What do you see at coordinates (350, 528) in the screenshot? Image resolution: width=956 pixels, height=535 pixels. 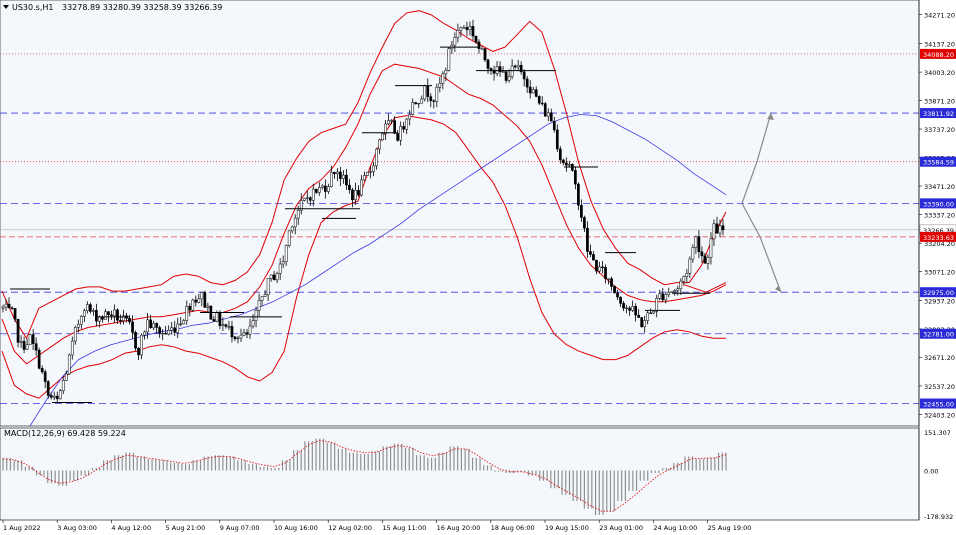 I see `time-tick-label: 12 Aug 02:00` at bounding box center [350, 528].